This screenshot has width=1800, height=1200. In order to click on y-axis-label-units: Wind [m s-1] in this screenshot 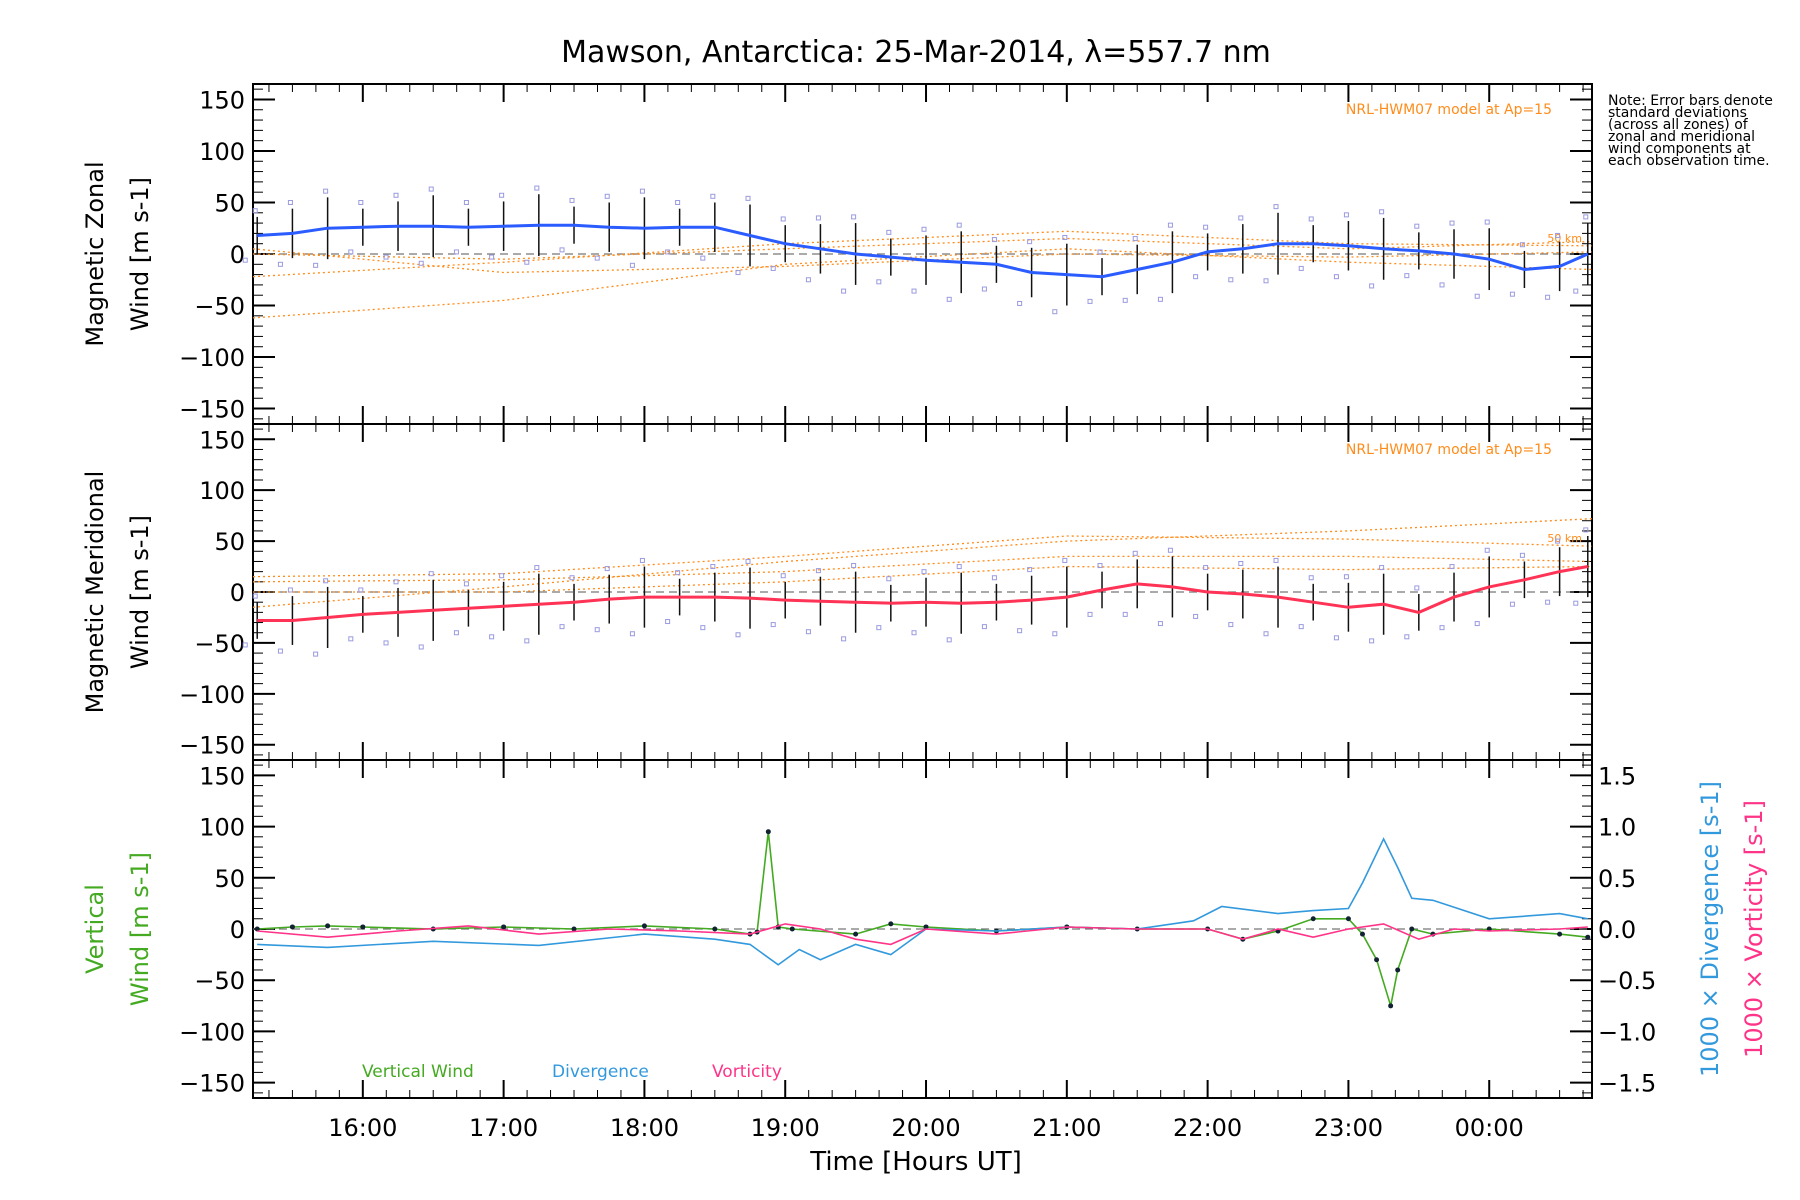, I will do `click(140, 592)`.